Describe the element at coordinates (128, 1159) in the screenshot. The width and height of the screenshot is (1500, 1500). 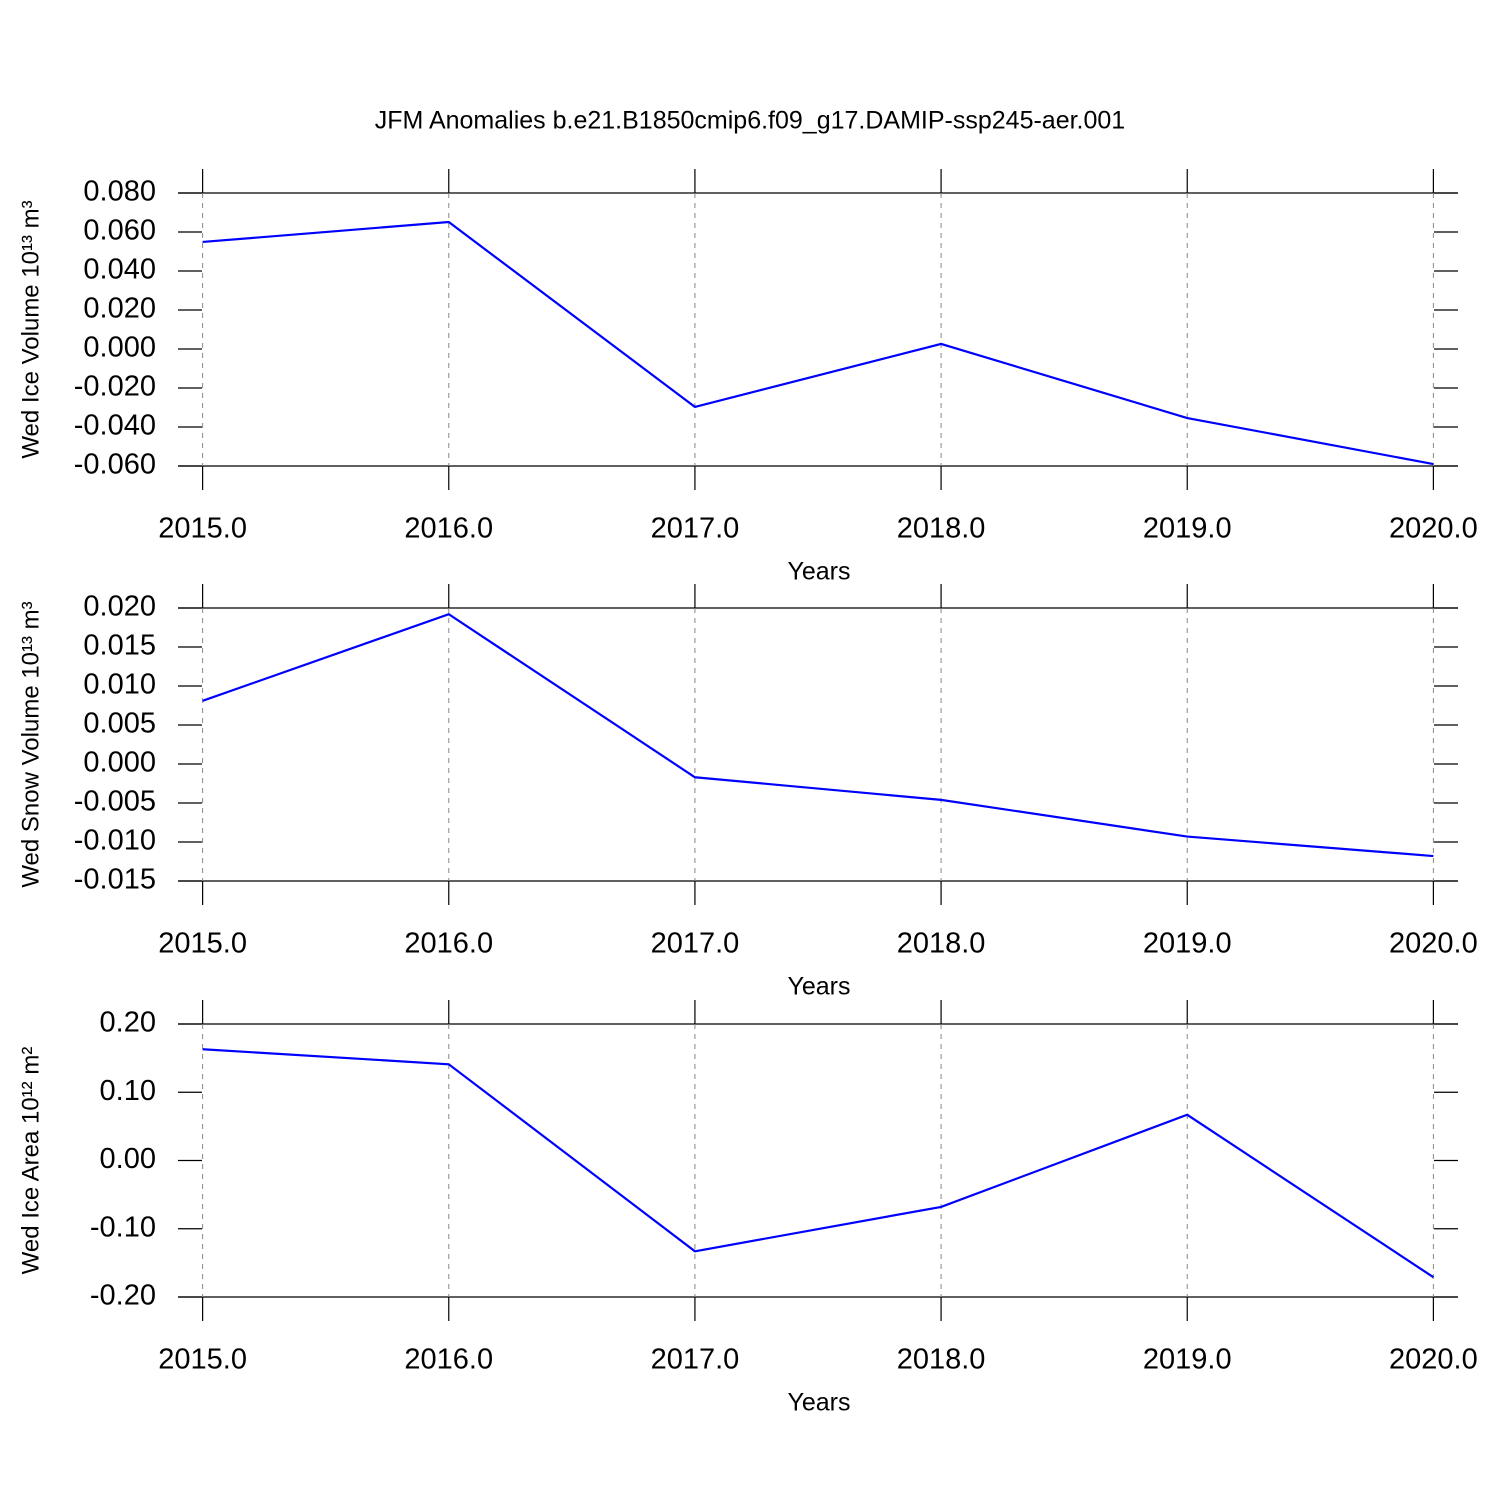
I see `y-tick-label: 0.00` at that location.